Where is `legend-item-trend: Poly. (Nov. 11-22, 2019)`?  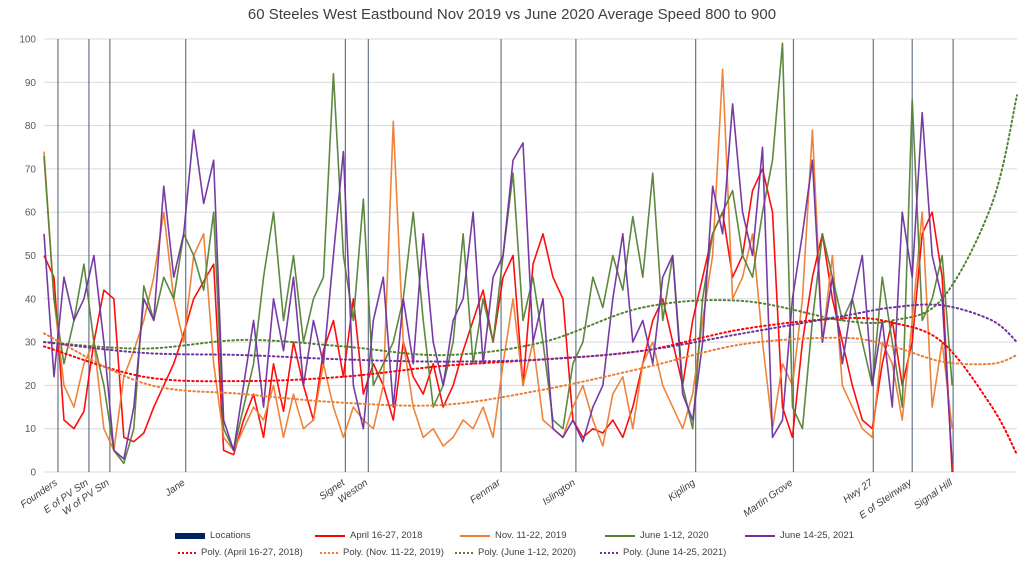 legend-item-trend: Poly. (Nov. 11-22, 2019) is located at coordinates (382, 552).